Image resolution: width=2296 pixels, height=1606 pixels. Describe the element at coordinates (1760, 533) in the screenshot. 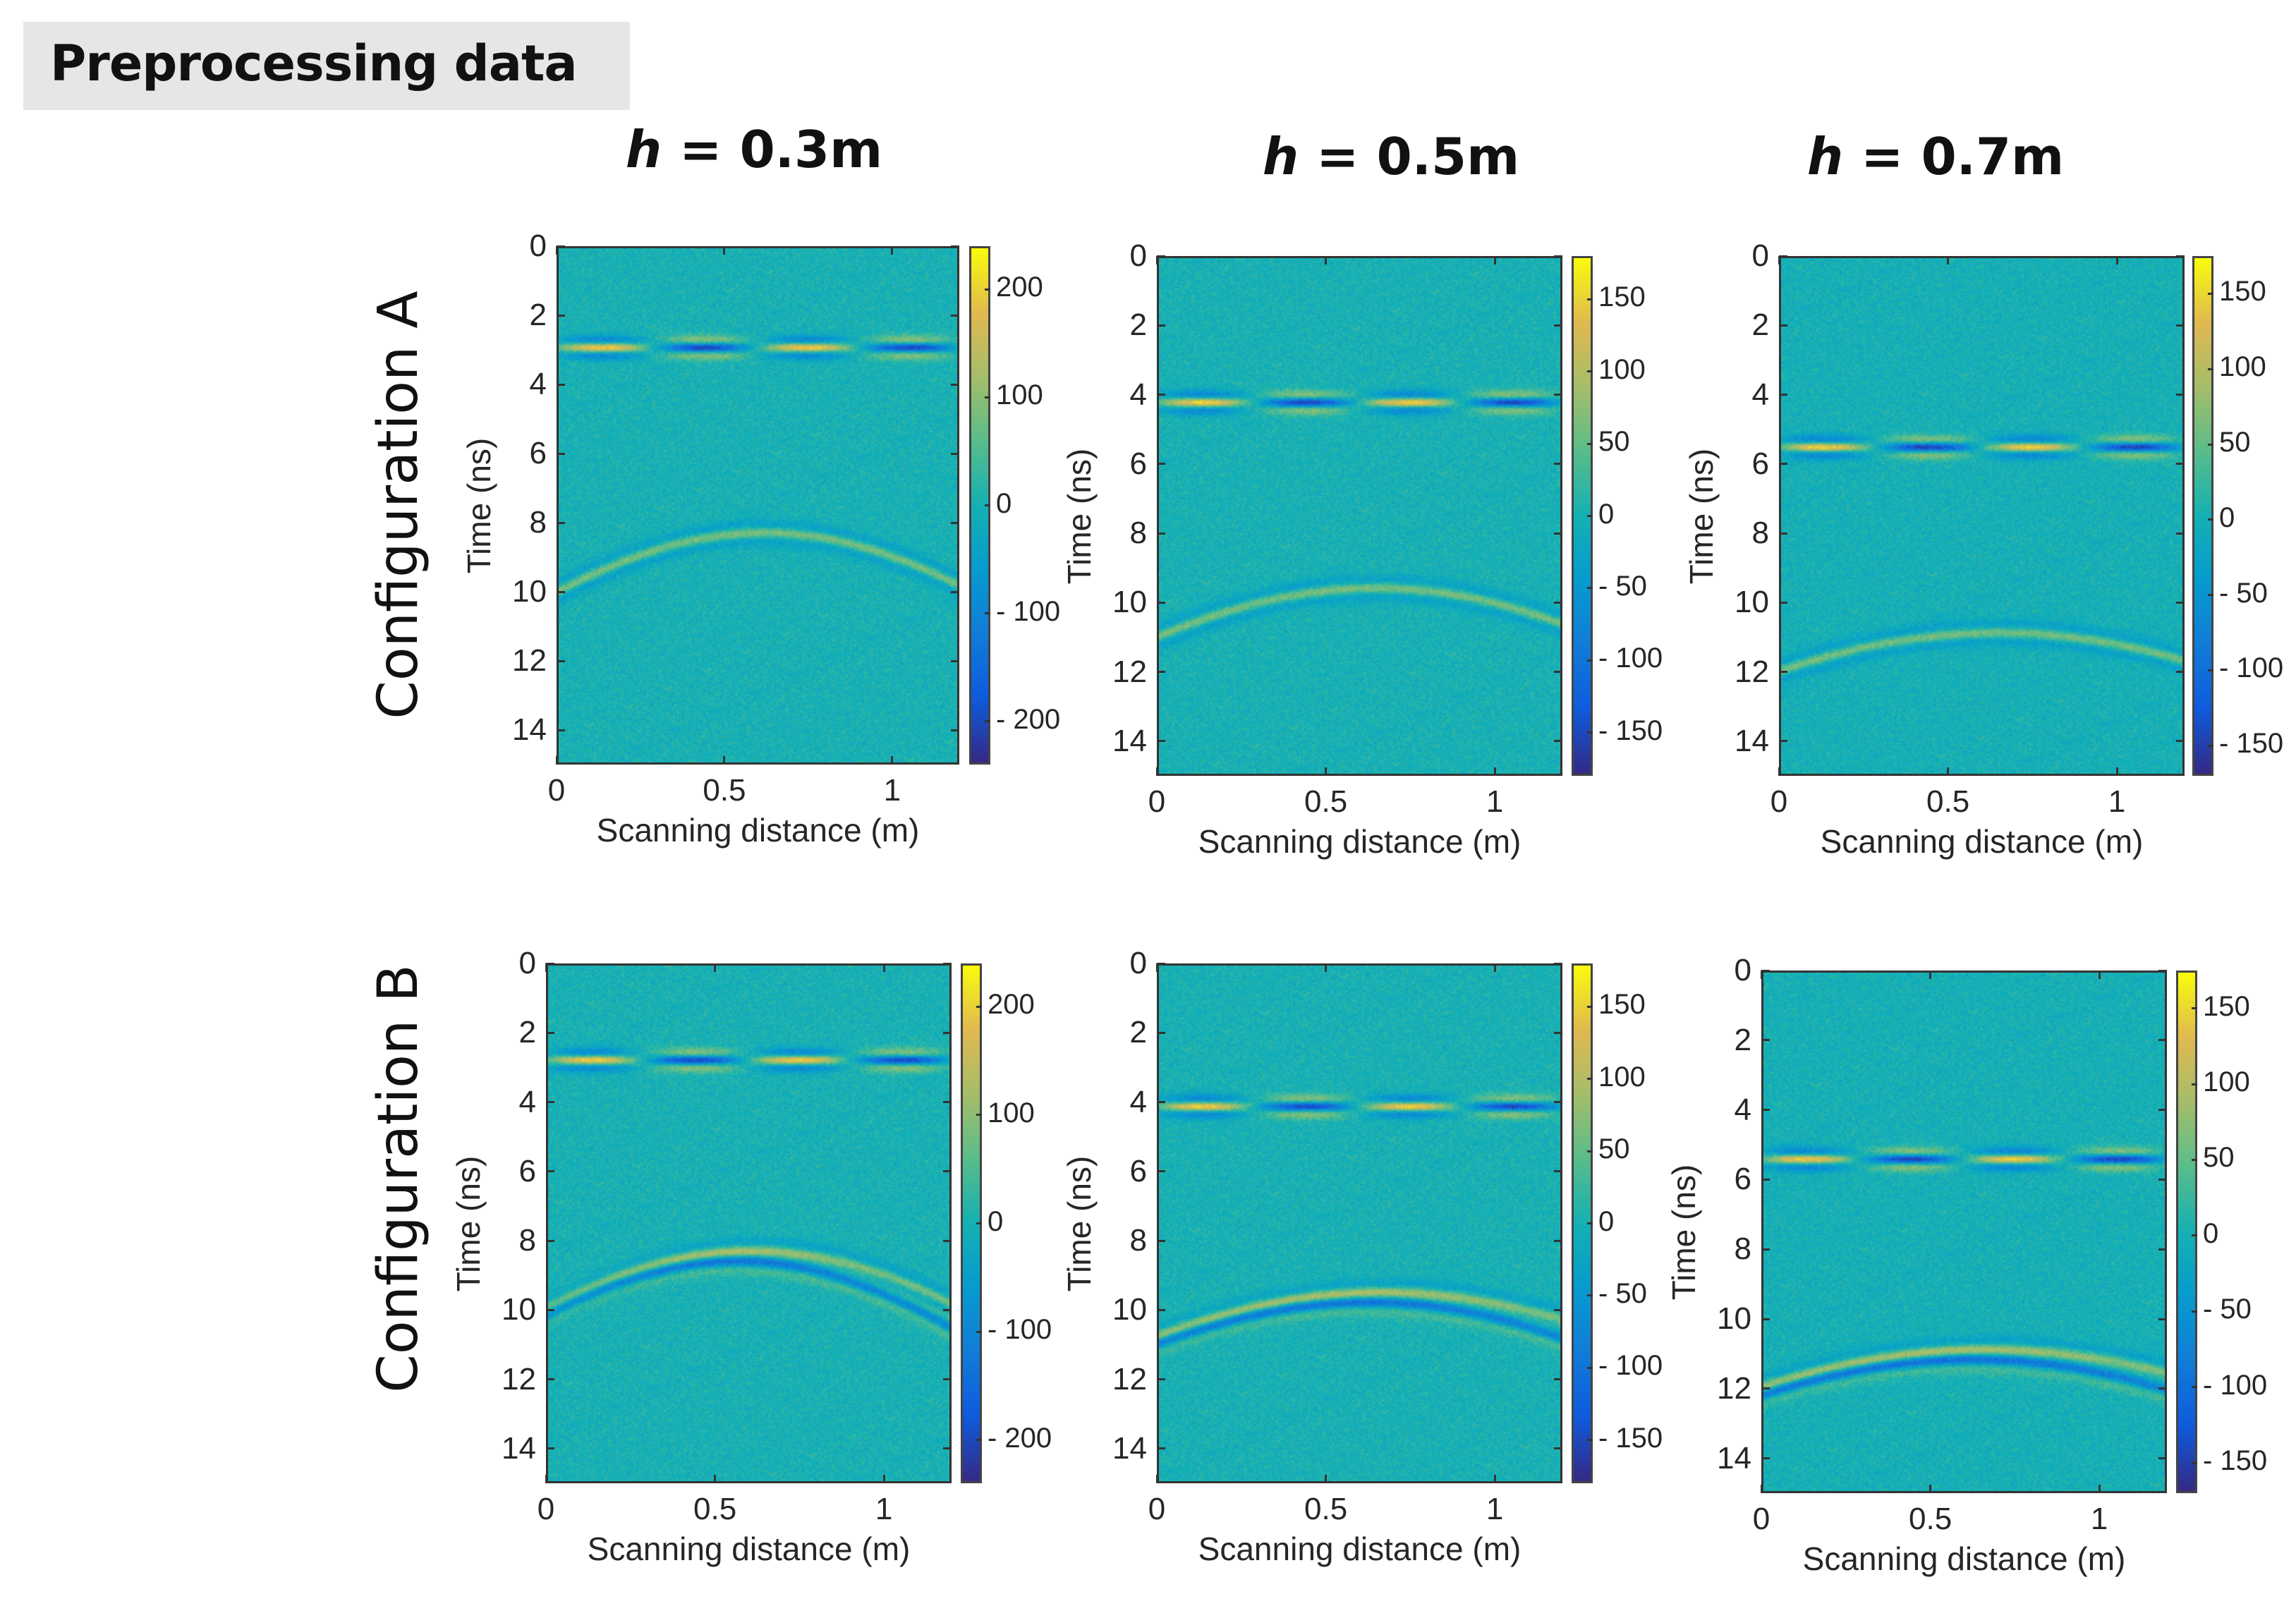

I see `y-tick-label: 8` at that location.